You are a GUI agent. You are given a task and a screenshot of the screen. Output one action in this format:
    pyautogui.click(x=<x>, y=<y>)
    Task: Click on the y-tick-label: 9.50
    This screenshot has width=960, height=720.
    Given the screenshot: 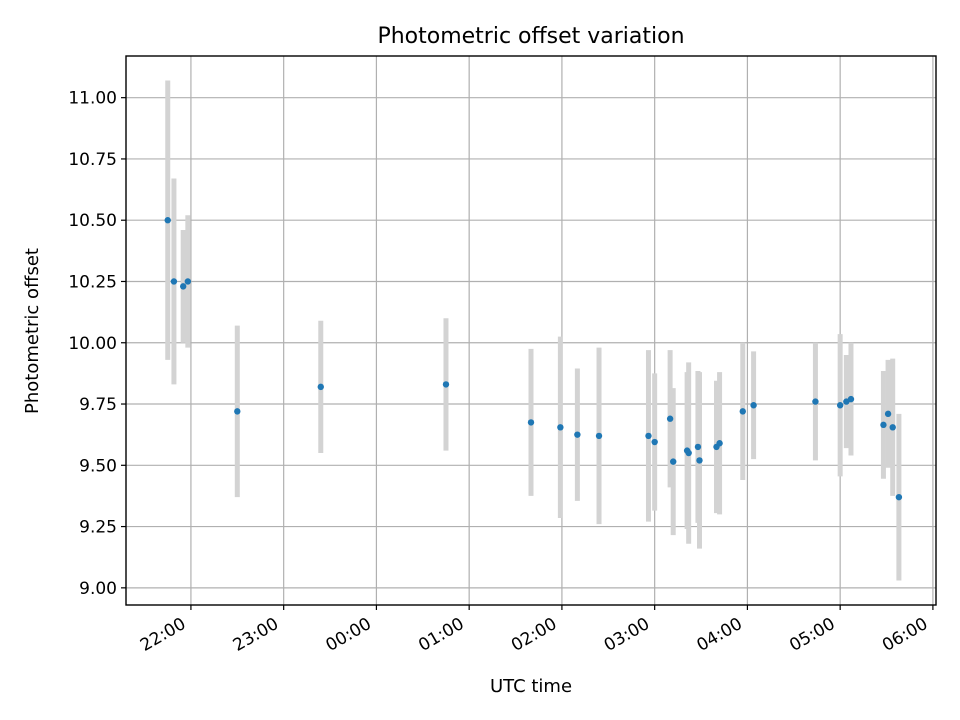 What is the action you would take?
    pyautogui.click(x=98, y=466)
    